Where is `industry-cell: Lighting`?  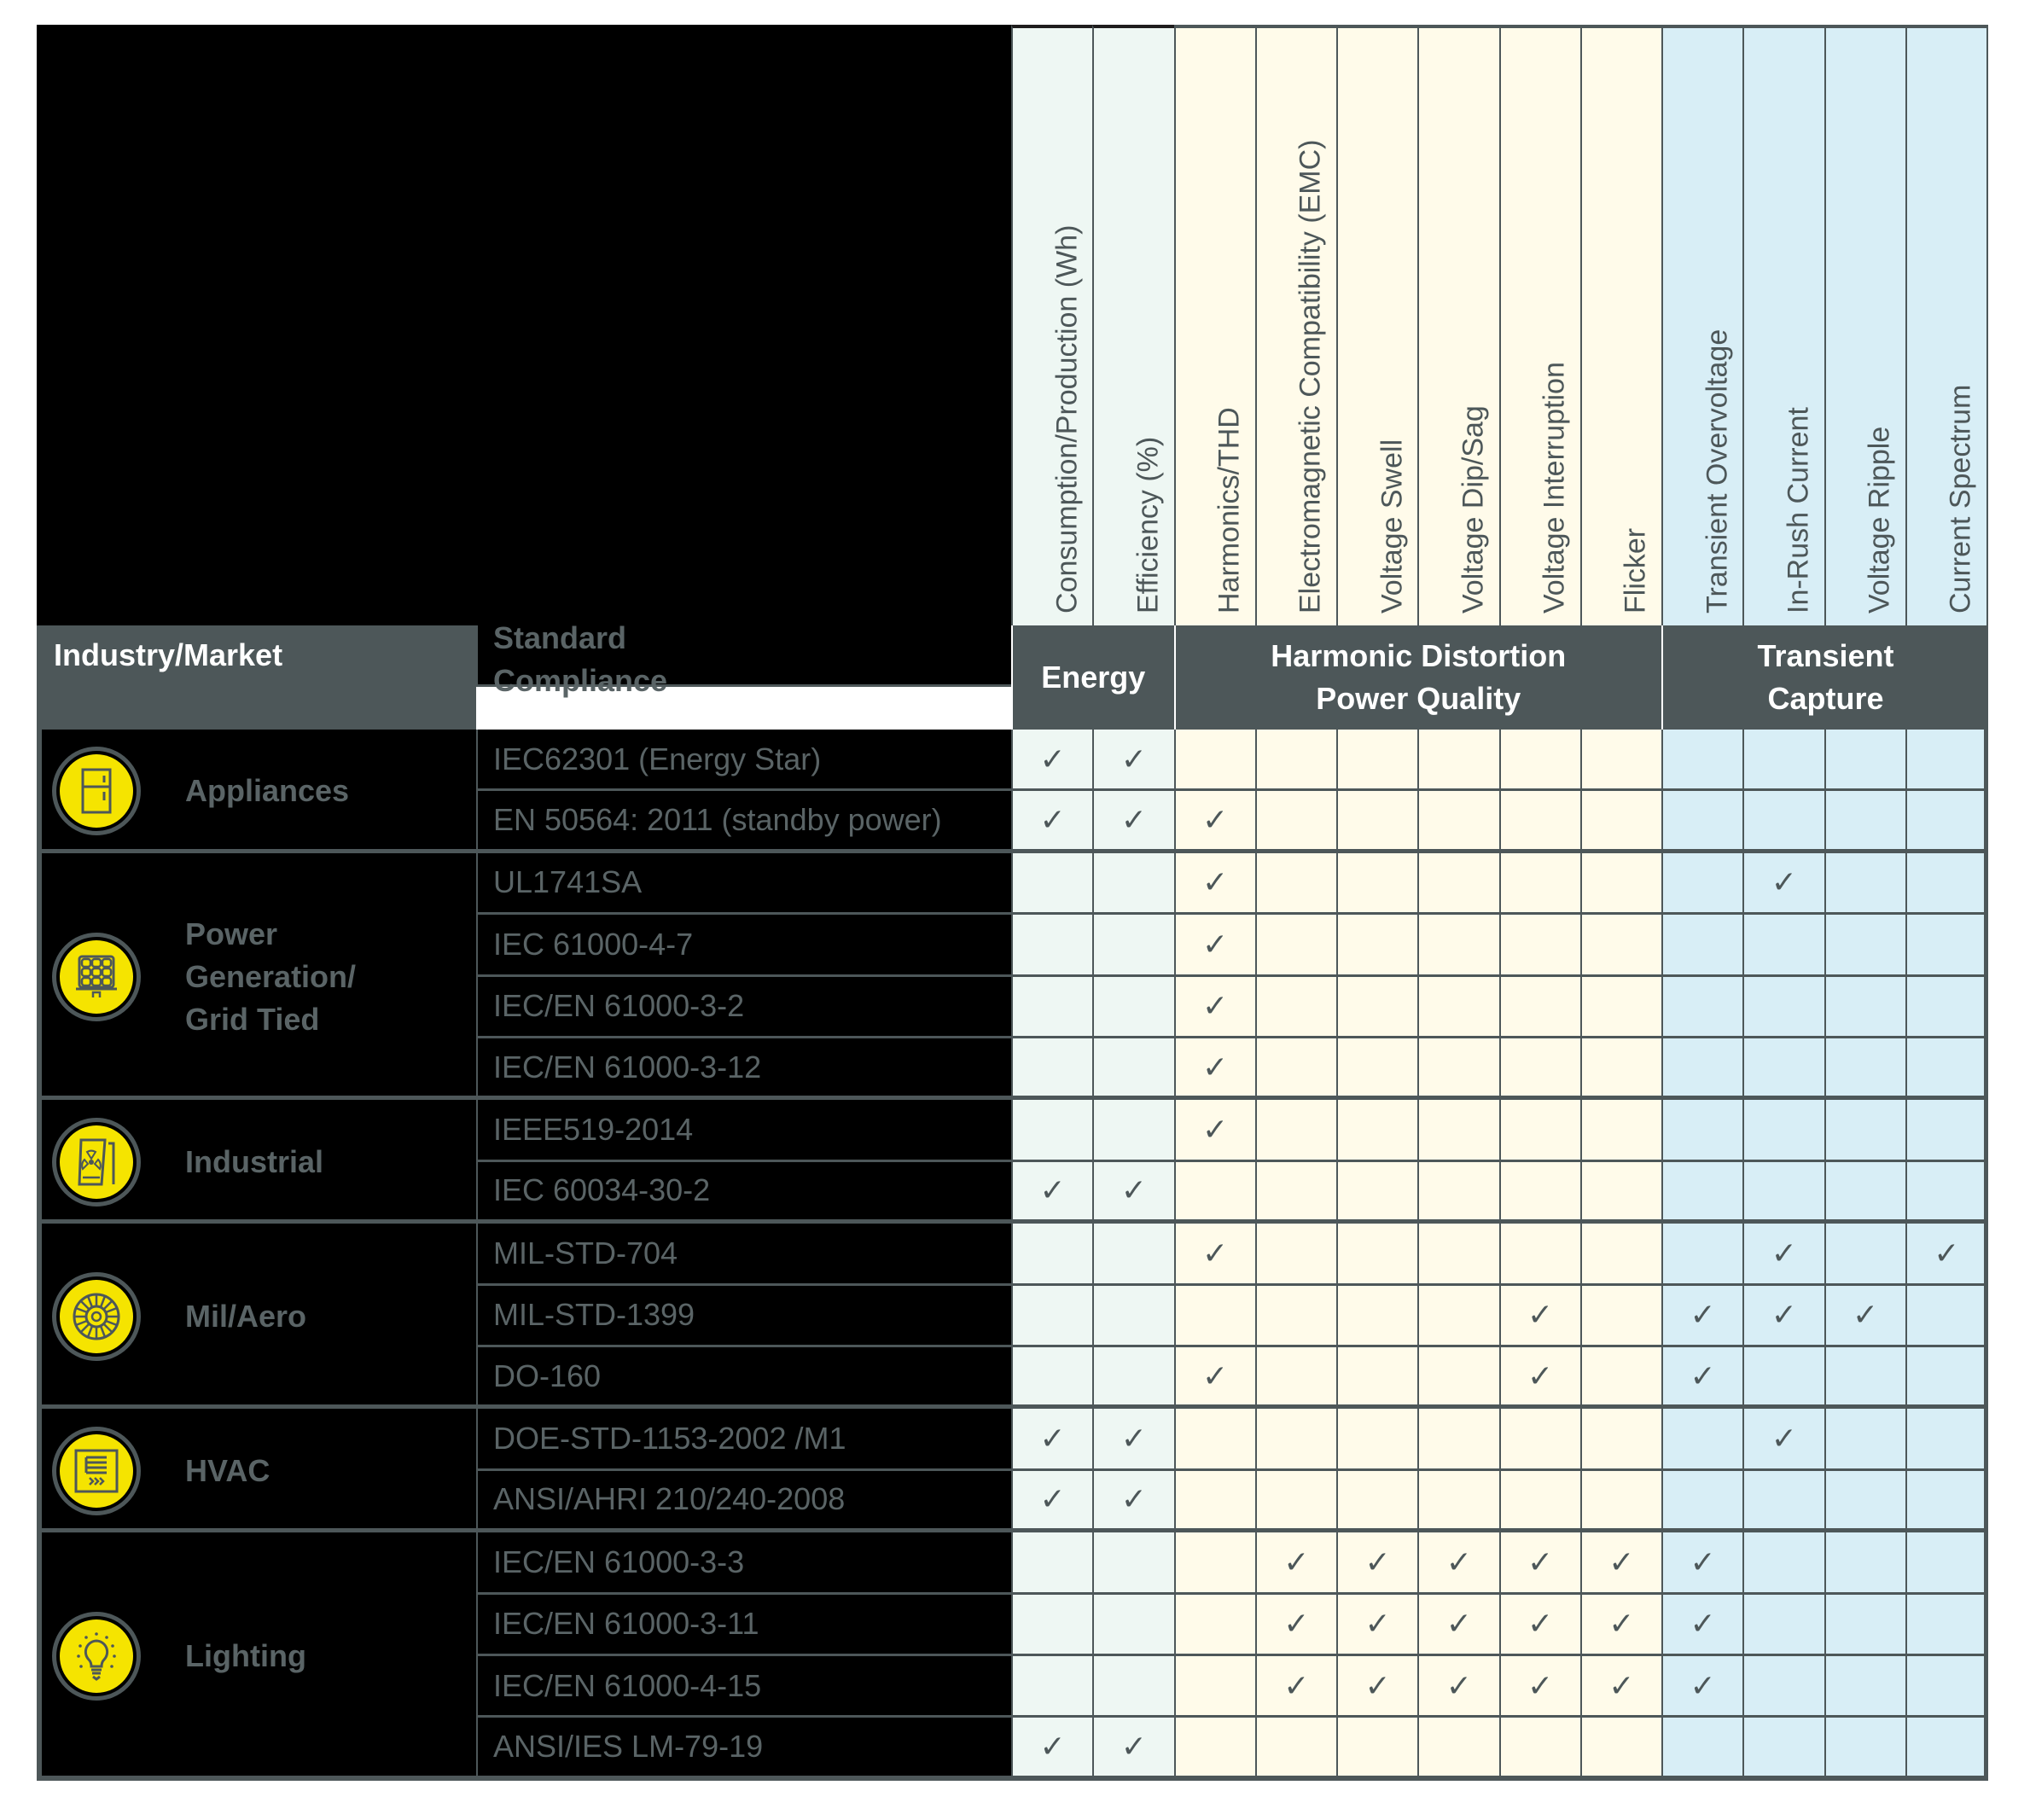
industry-cell: Lighting is located at coordinates (256, 1656).